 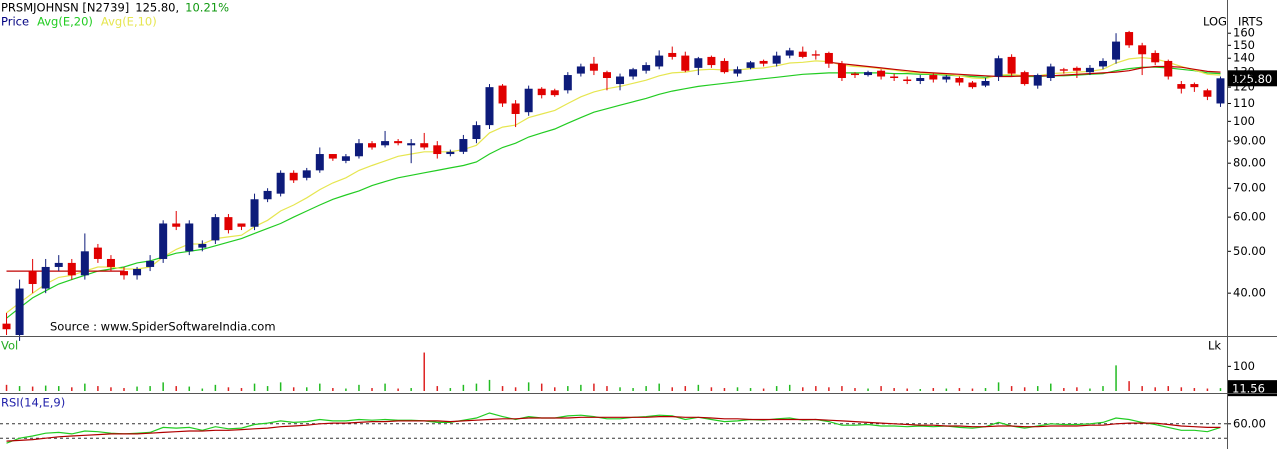 I want to click on y-tick-label: 120, so click(x=1244, y=87).